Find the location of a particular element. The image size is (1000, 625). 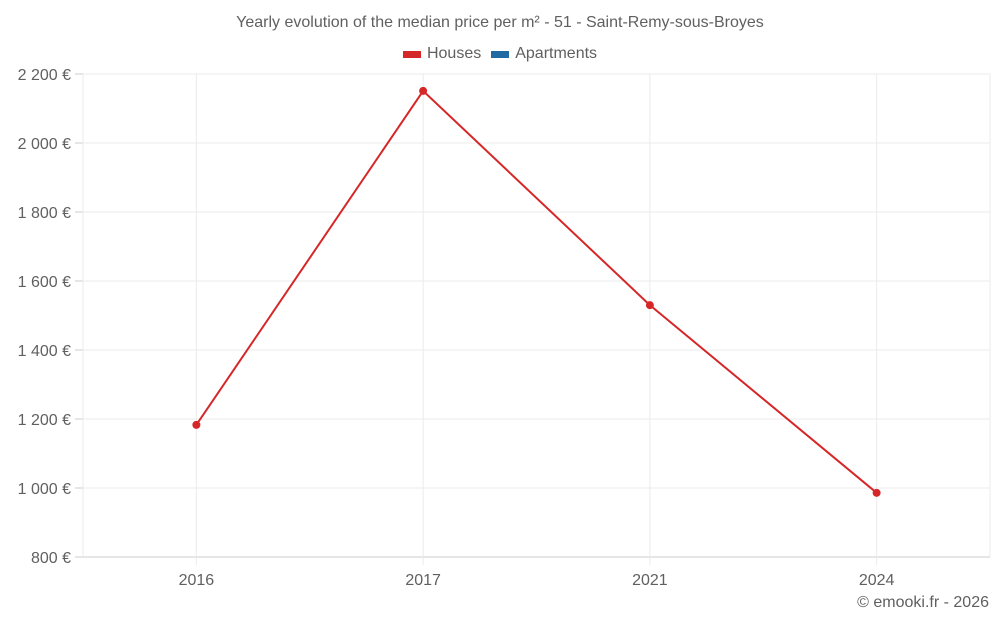

legend-item-houses: Houses is located at coordinates (442, 54).